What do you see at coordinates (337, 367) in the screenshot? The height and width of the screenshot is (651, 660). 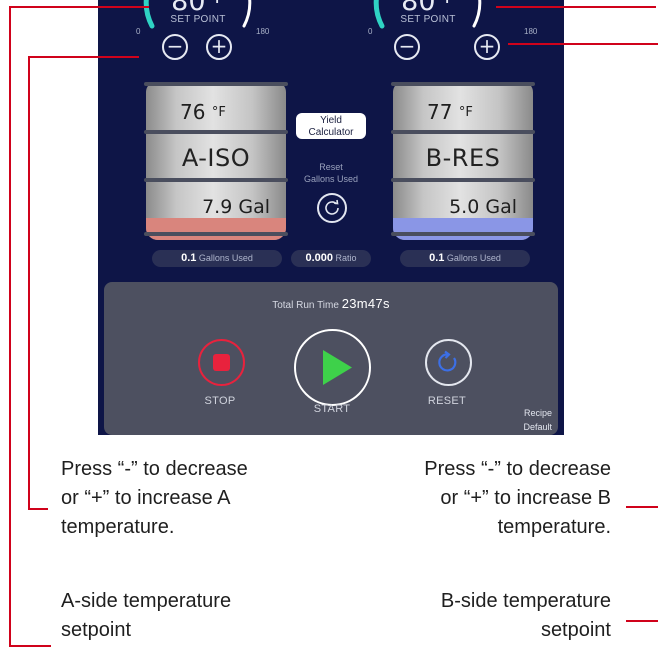 I see `play-triangle-icon` at bounding box center [337, 367].